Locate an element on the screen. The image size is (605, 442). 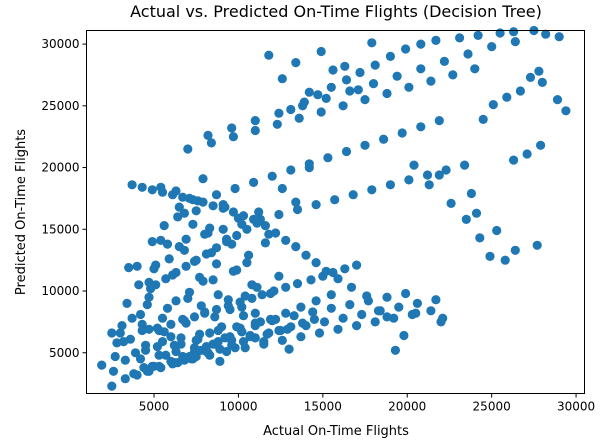
x-tick-label: 25000 is located at coordinates (492, 407).